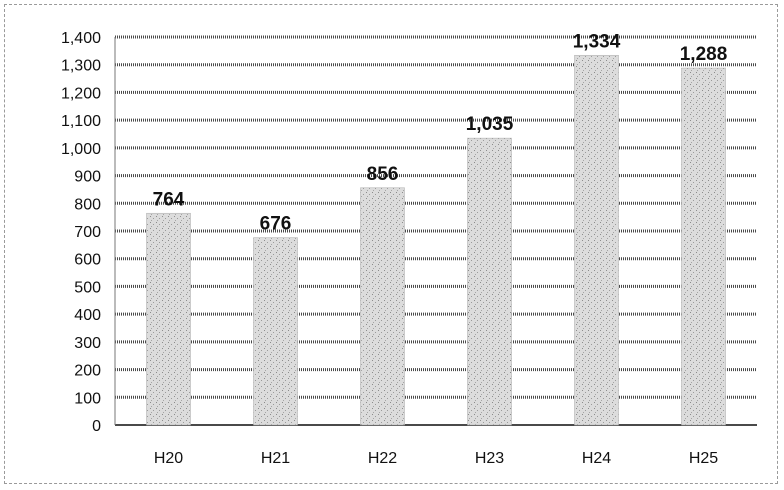  What do you see at coordinates (87, 232) in the screenshot?
I see `y-tick-label: 700` at bounding box center [87, 232].